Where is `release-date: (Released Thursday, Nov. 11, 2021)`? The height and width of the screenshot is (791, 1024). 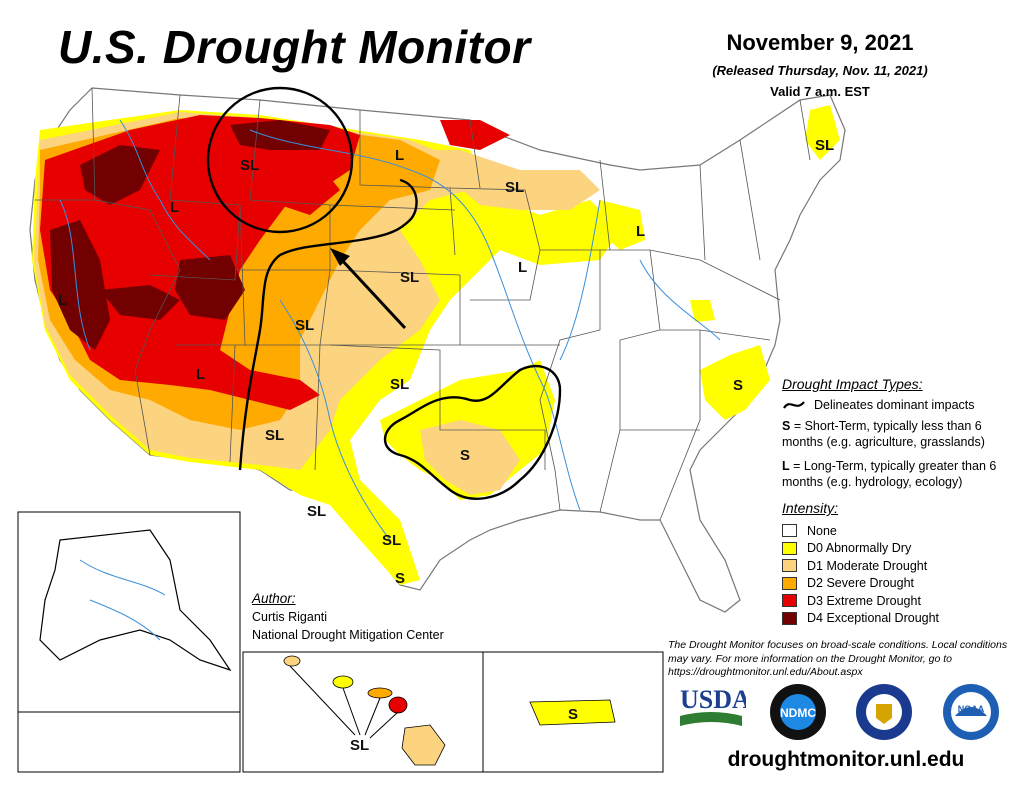
release-date: (Released Thursday, Nov. 11, 2021) is located at coordinates (820, 70).